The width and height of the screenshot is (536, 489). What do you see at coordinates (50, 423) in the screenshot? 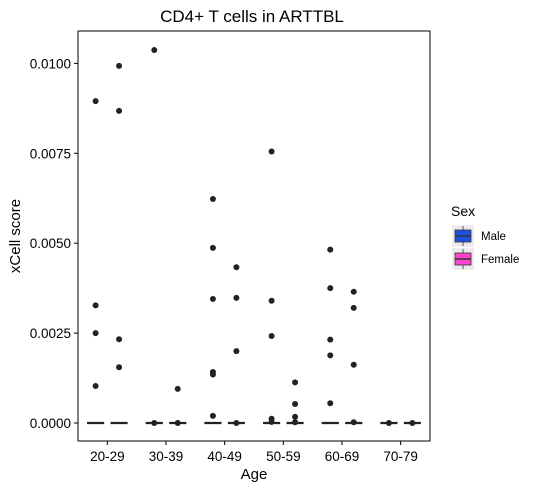
I see `y-tick-label: 0.0000` at bounding box center [50, 423].